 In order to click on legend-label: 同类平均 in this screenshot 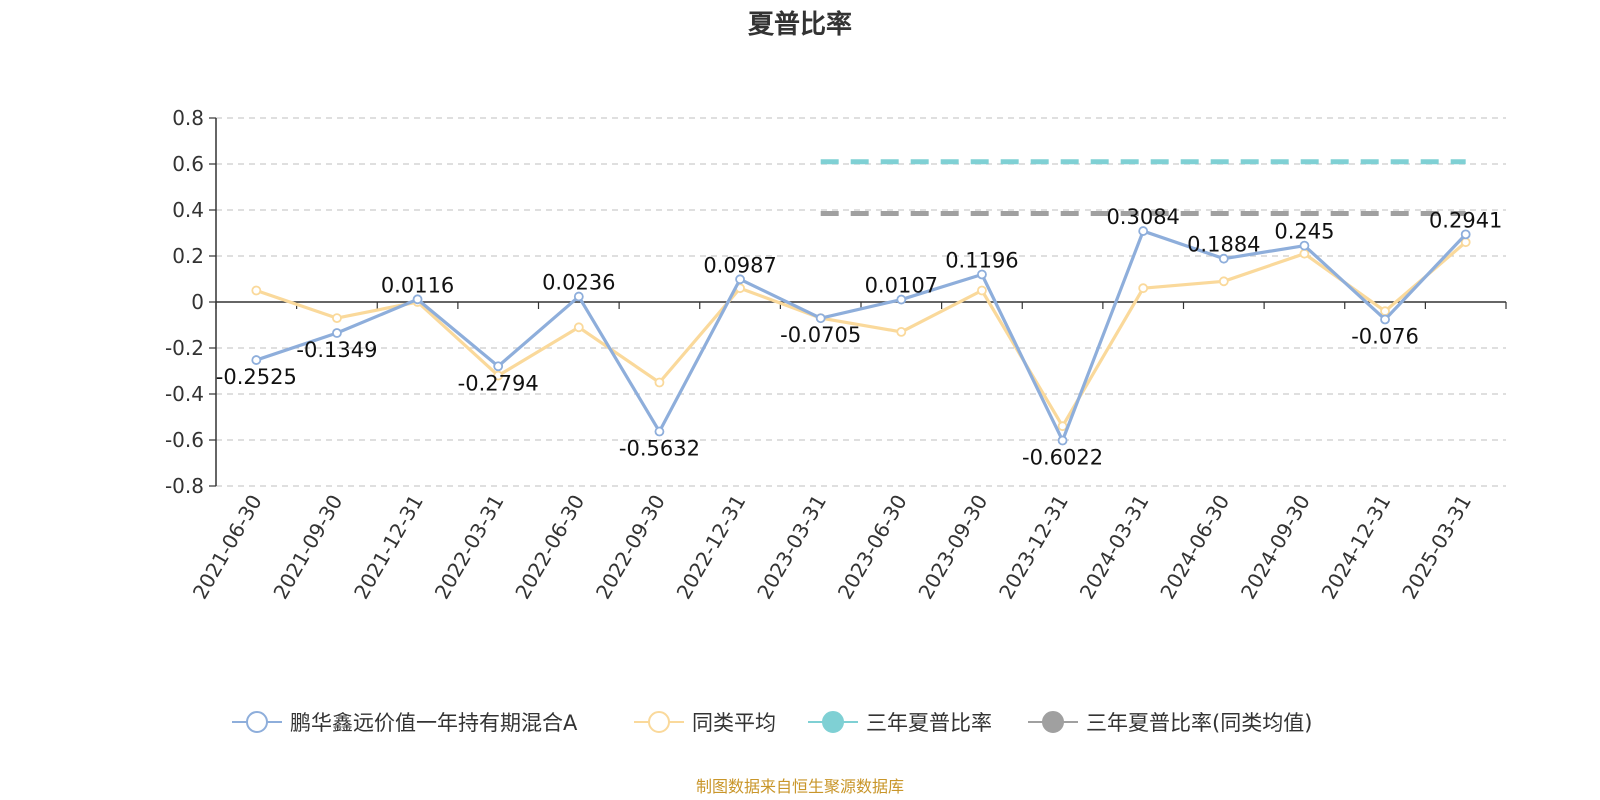, I will do `click(734, 723)`.